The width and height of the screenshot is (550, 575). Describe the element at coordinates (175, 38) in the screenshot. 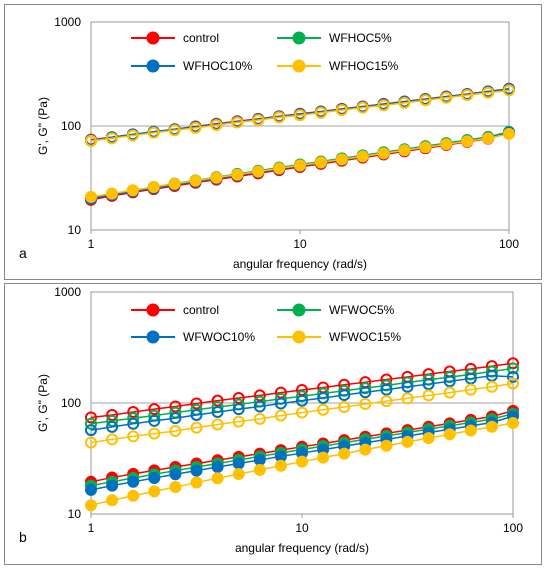

I see `legend-item: control` at that location.